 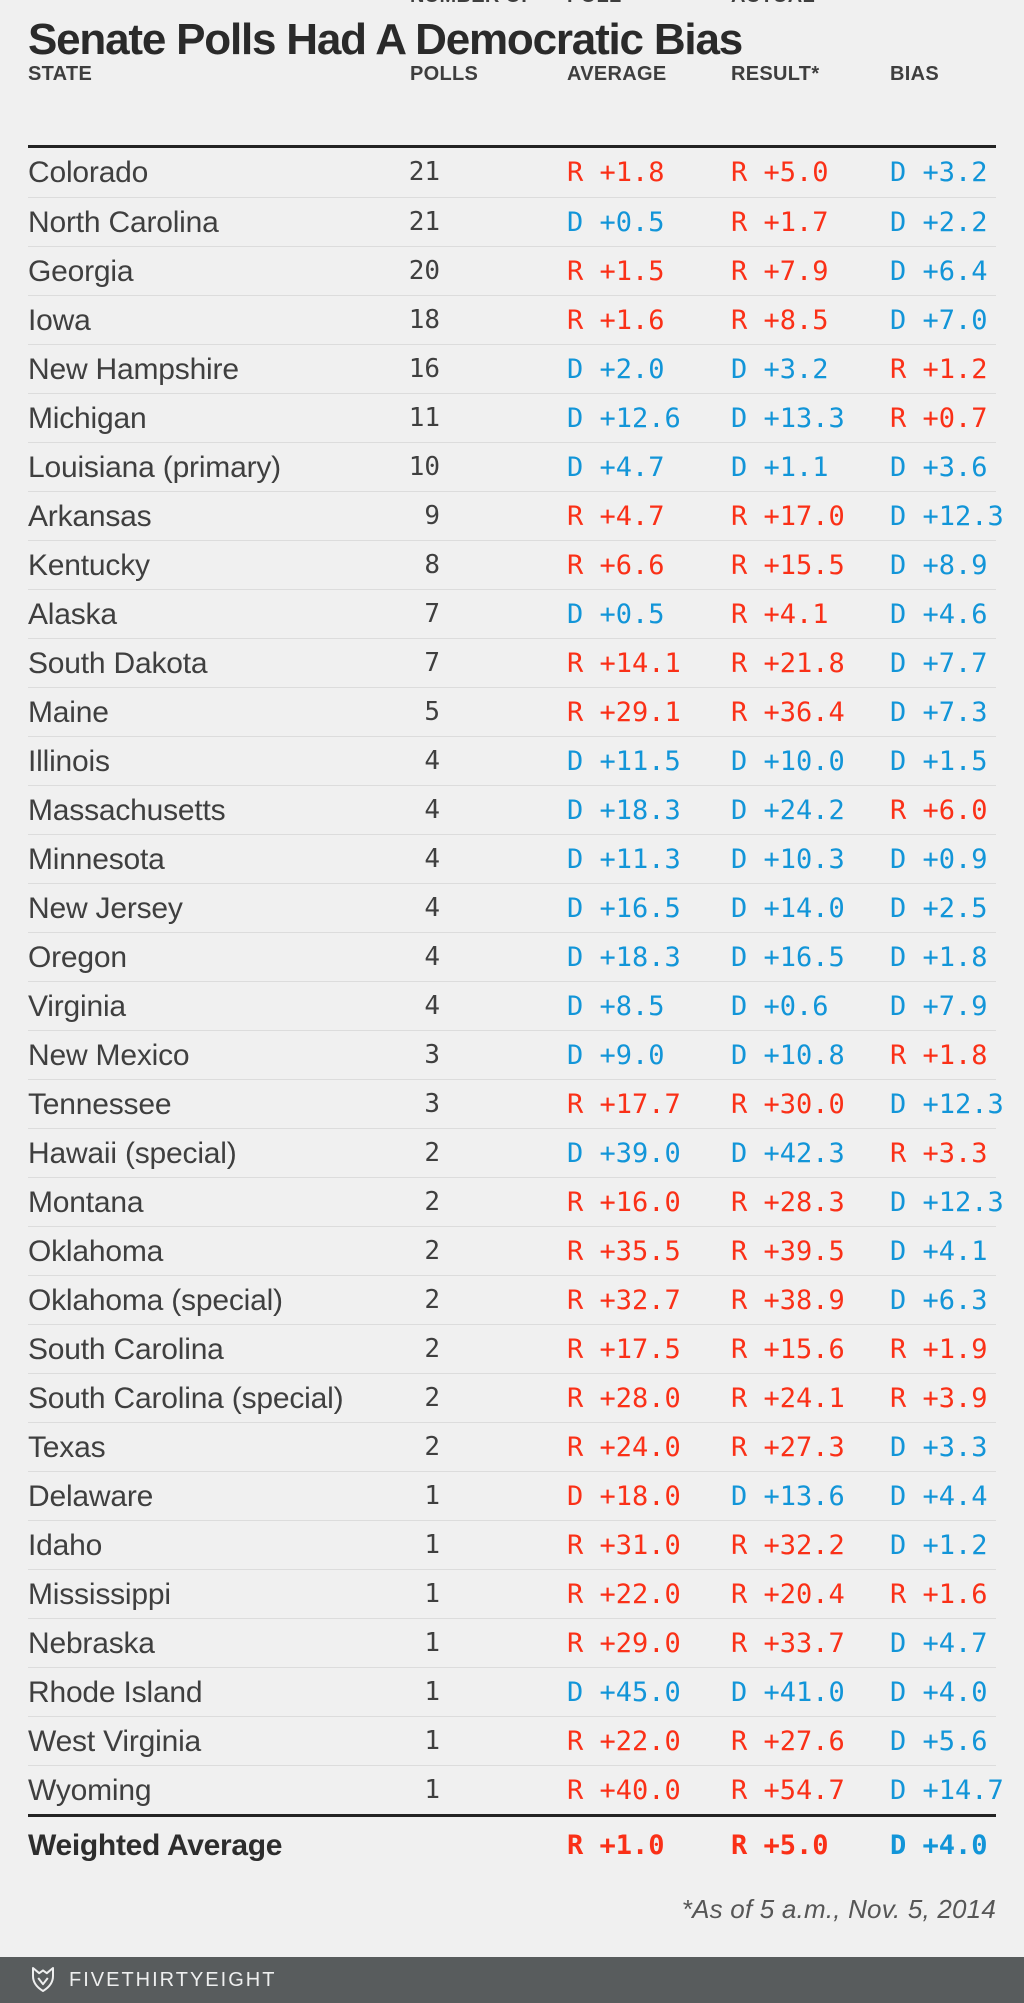 What do you see at coordinates (939, 1595) in the screenshot?
I see `bias-cell: R +1.6` at bounding box center [939, 1595].